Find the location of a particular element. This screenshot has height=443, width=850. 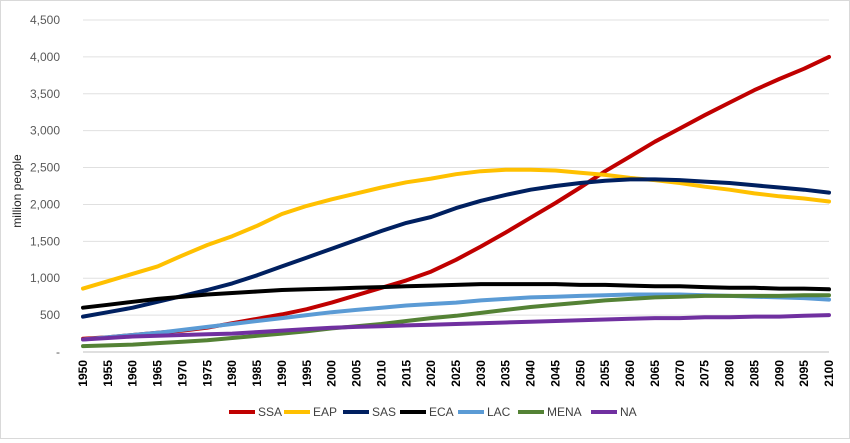

x-tick-label: 2045 is located at coordinates (555, 373).